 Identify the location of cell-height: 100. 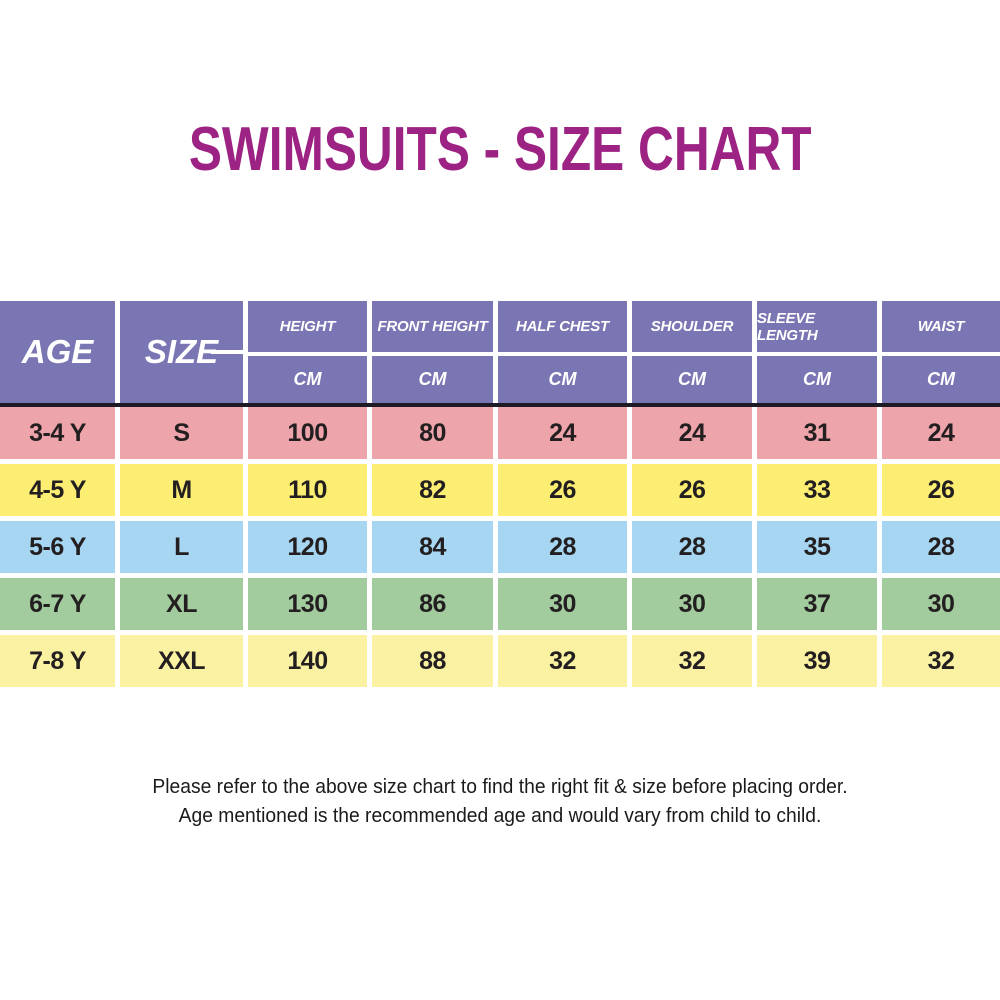
(307, 433).